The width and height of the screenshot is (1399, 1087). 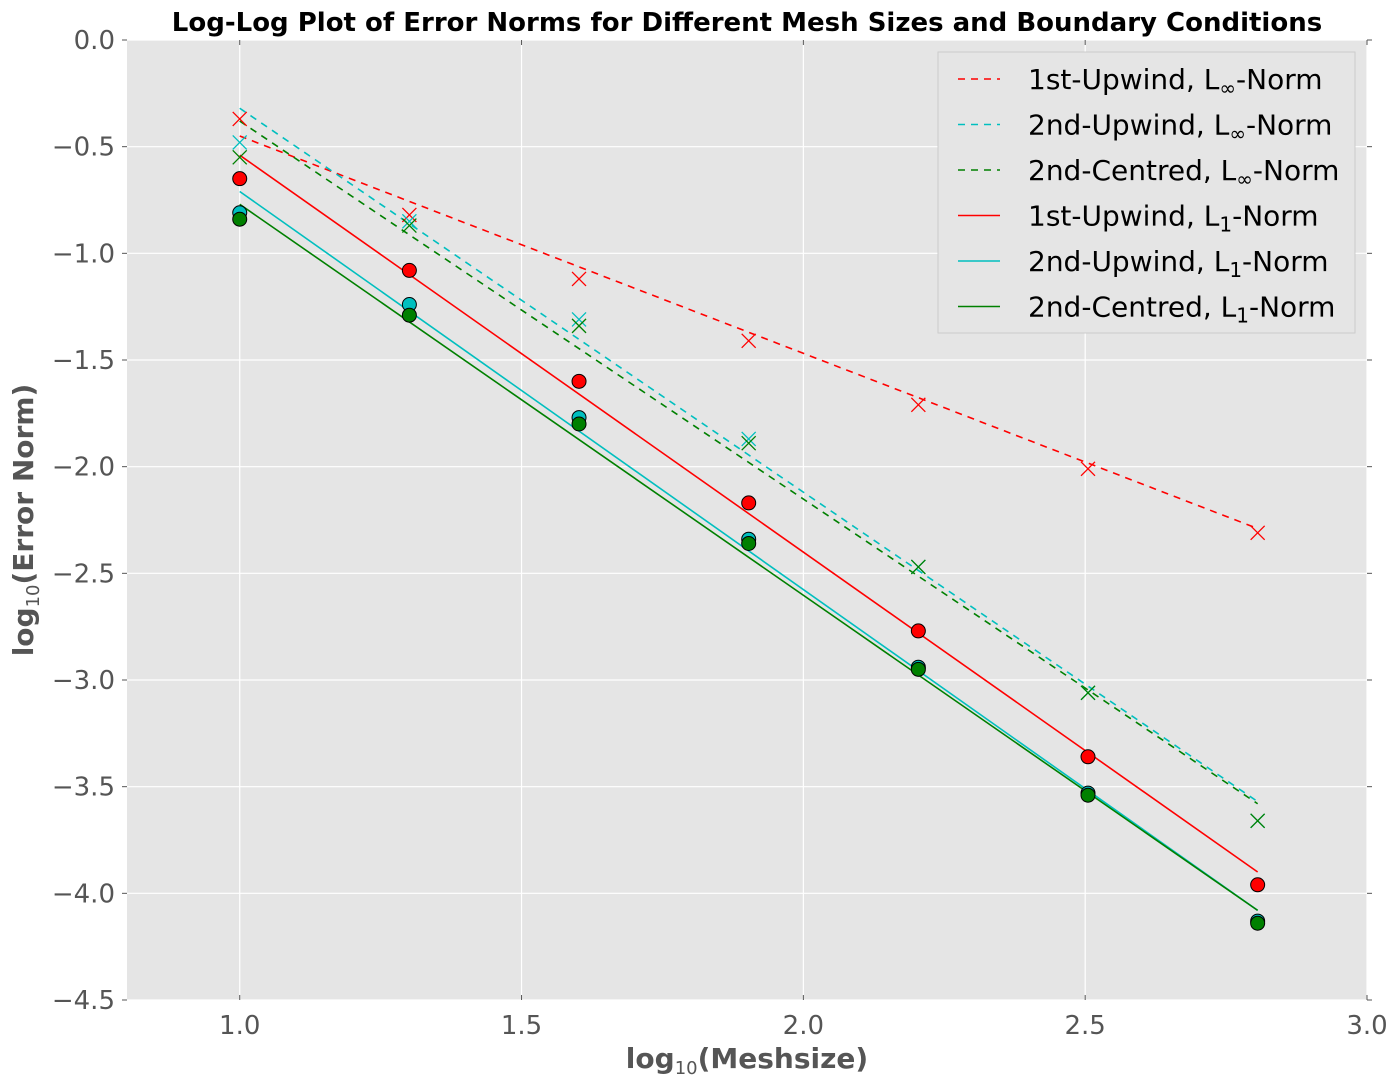 What do you see at coordinates (1180, 127) in the screenshot?
I see `legend-label: 2nd-Upwind, L∞-Norm` at bounding box center [1180, 127].